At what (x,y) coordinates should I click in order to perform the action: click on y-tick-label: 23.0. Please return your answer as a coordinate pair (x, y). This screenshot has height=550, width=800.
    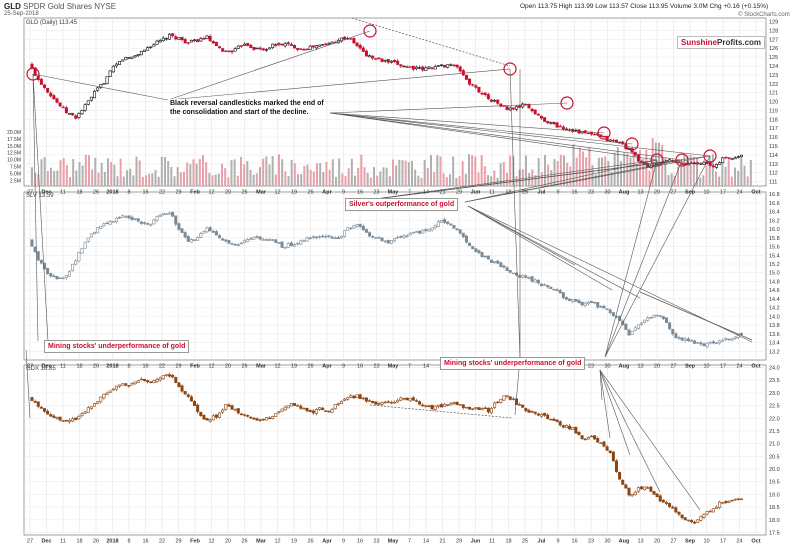
    Looking at the image, I should click on (774, 394).